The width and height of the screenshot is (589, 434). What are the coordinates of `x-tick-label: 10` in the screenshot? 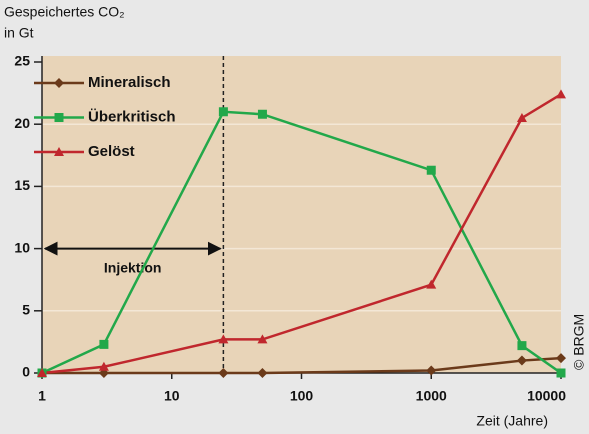 It's located at (172, 396).